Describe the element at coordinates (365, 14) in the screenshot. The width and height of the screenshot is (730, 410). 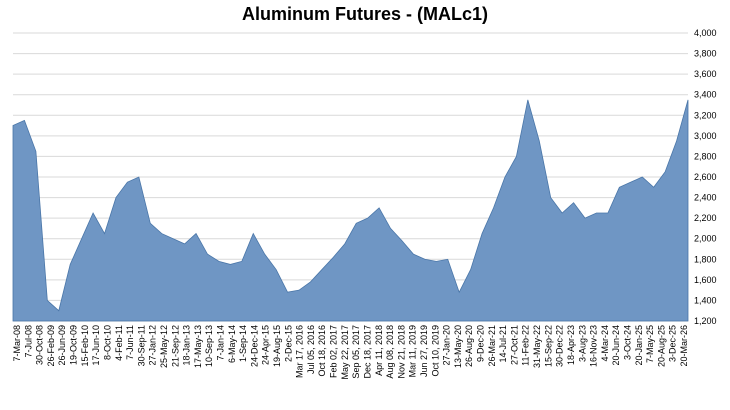
I see `chart-title: Aluminum Futures - (MALc1)` at that location.